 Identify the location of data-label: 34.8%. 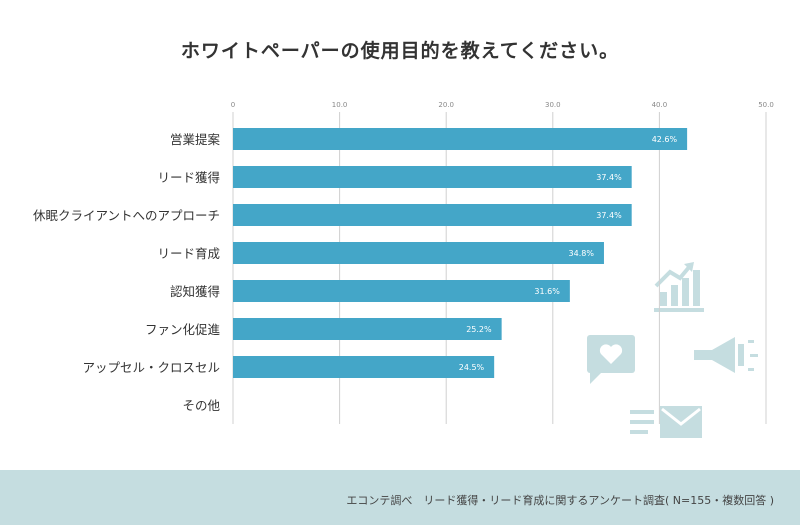
(582, 253).